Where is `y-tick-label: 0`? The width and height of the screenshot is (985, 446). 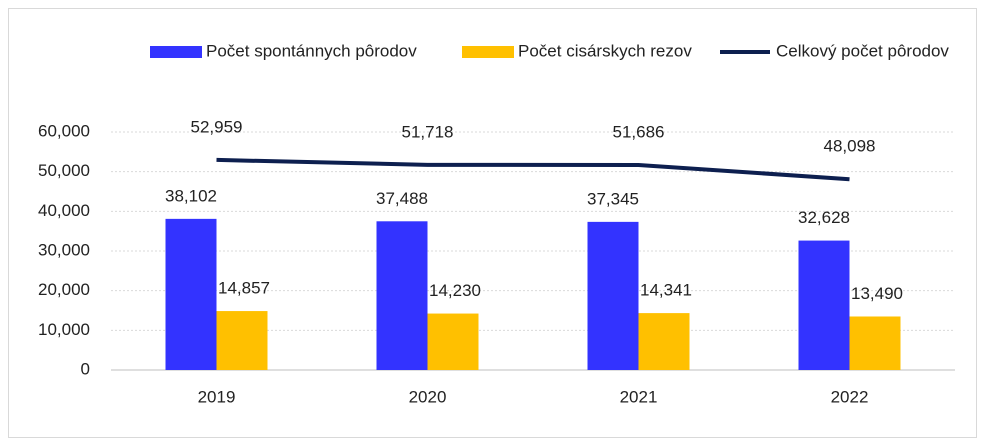
y-tick-label: 0 is located at coordinates (85, 368).